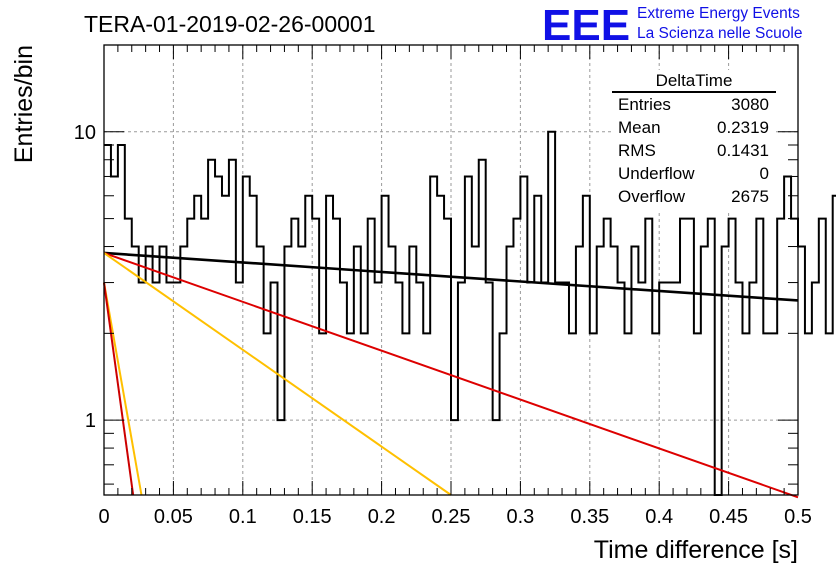 The image size is (836, 572). What do you see at coordinates (589, 517) in the screenshot?
I see `x-tick-label: 0.35` at bounding box center [589, 517].